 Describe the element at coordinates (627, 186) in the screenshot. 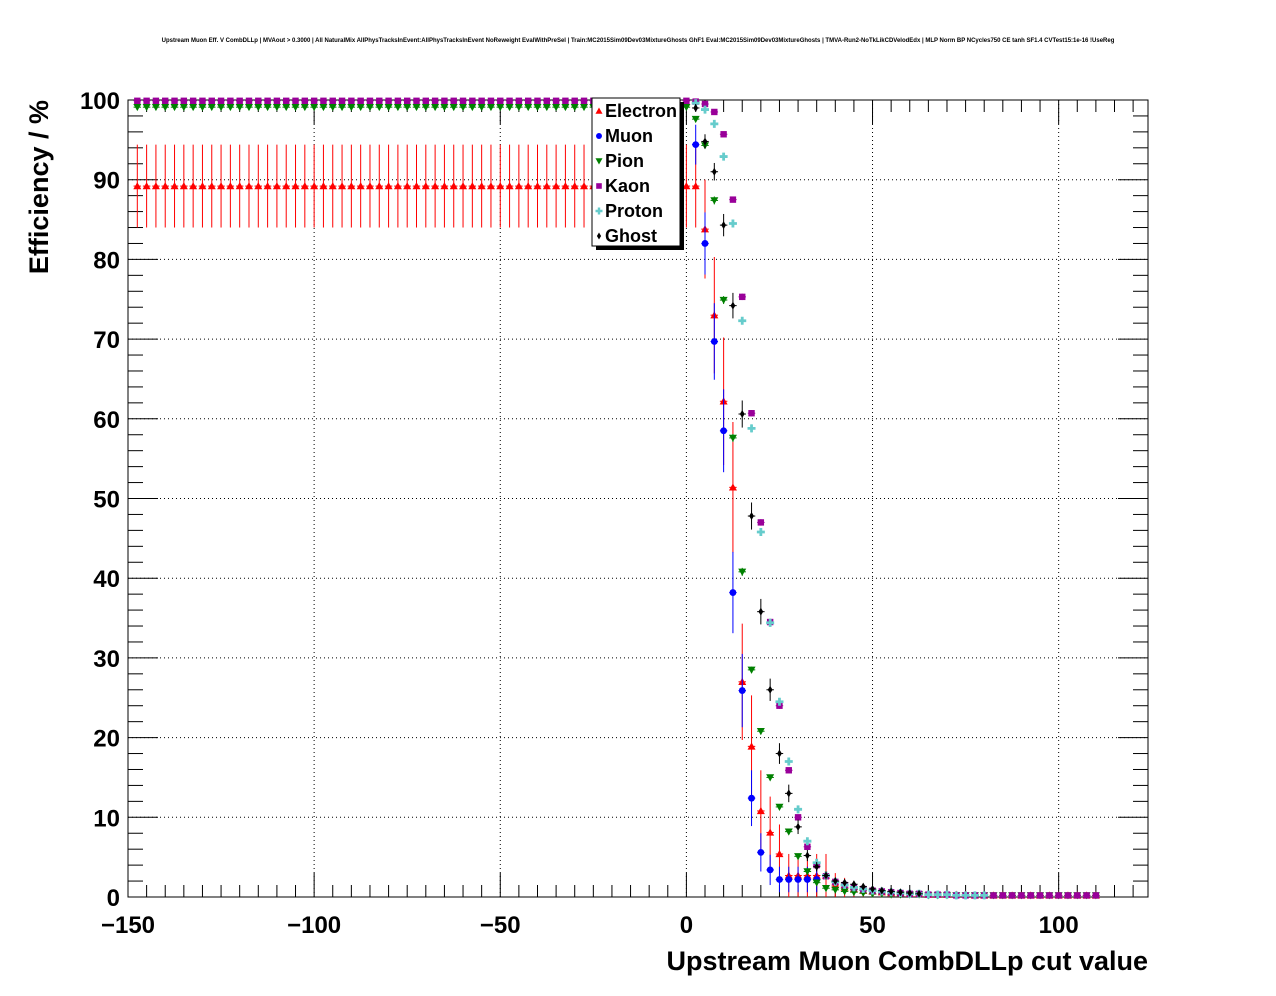

I see `legend-label-kaon: Kaon` at that location.